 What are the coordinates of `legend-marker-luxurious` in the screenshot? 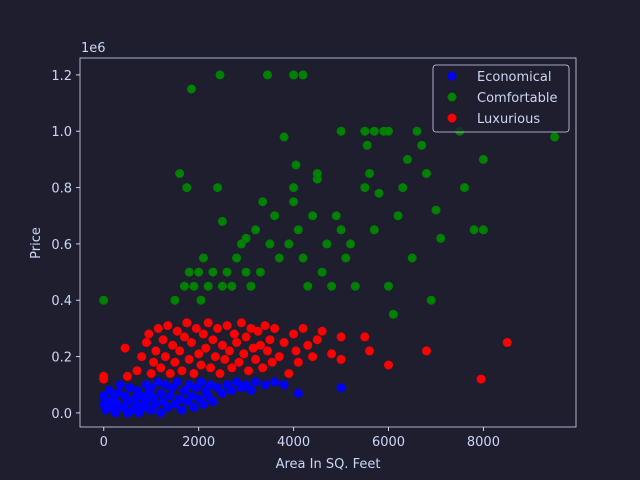 It's located at (452, 118).